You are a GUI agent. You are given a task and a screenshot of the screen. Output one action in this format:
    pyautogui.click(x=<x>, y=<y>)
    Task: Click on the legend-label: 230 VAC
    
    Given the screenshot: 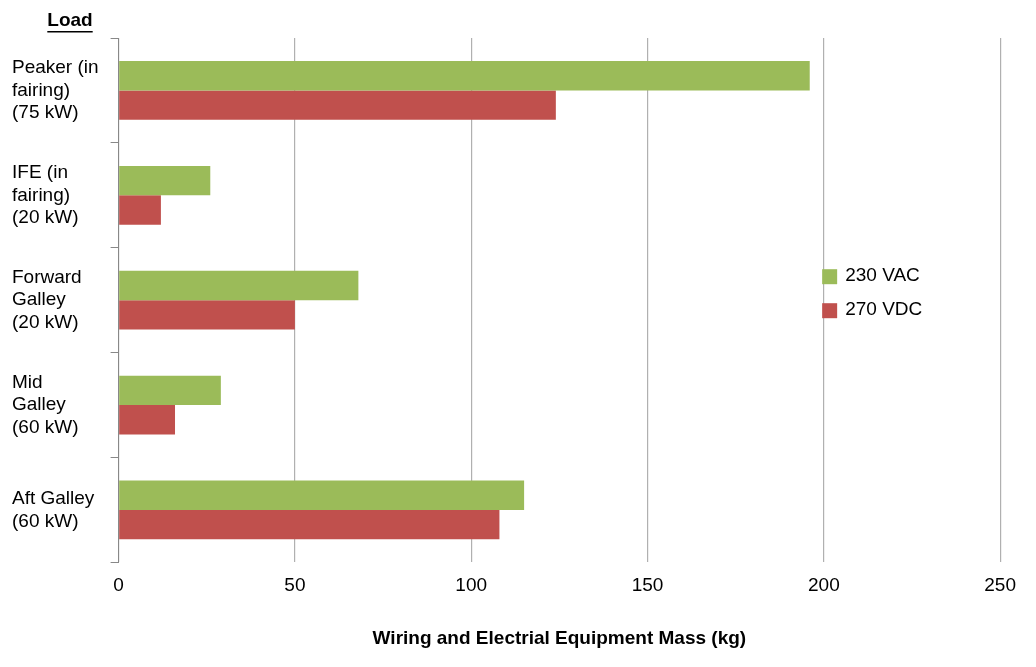 What is the action you would take?
    pyautogui.click(x=882, y=275)
    